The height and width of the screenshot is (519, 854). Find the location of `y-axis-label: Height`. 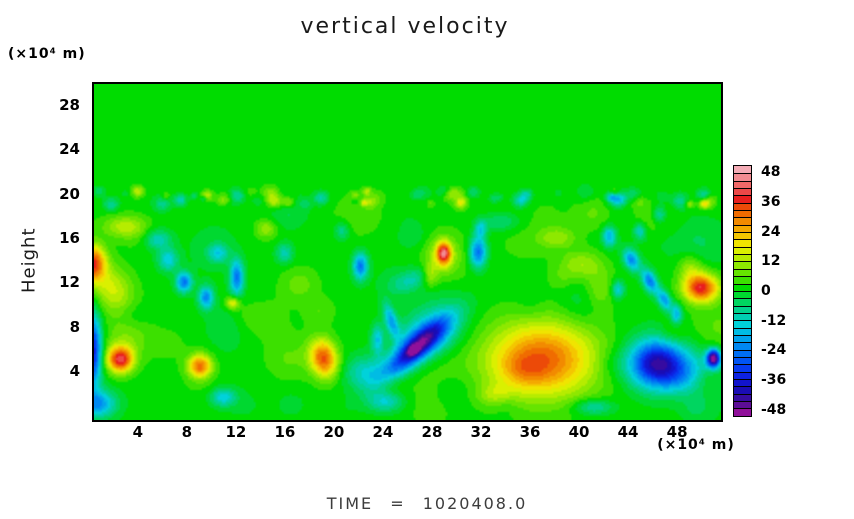

y-axis-label: Height is located at coordinates (29, 260).